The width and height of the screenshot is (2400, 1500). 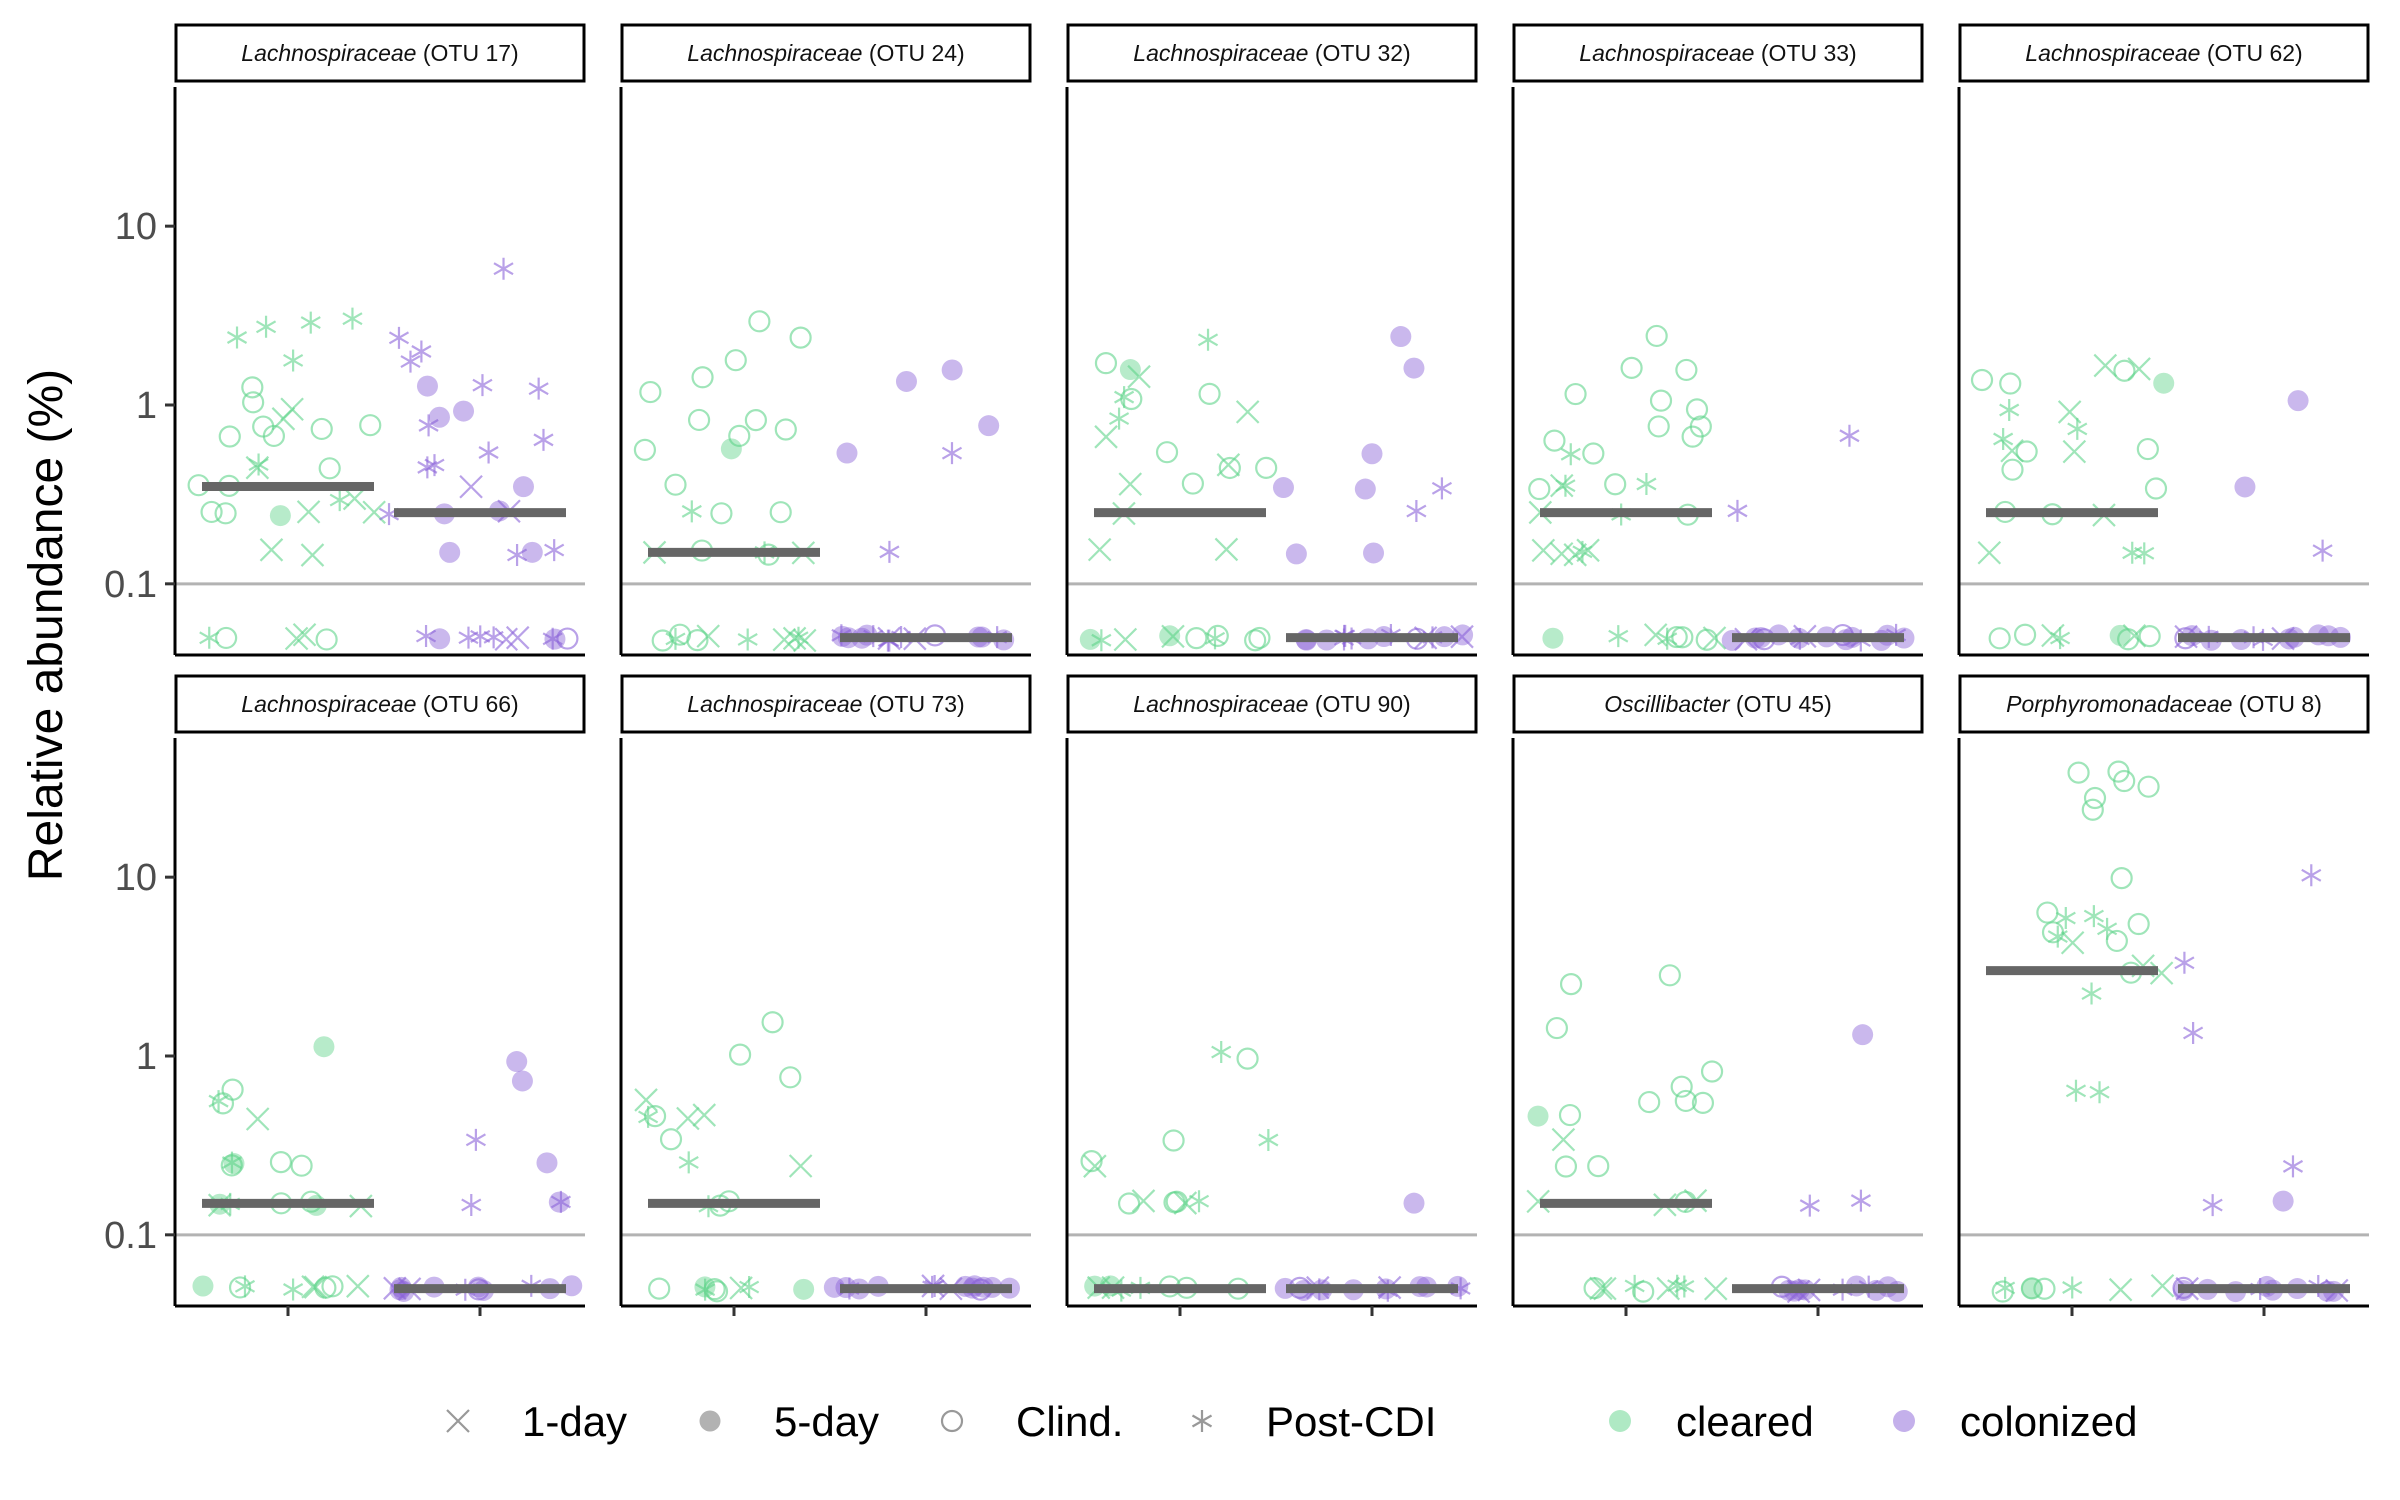 What do you see at coordinates (1359, 53) in the screenshot?
I see `facet-otu: (OTU 32)` at bounding box center [1359, 53].